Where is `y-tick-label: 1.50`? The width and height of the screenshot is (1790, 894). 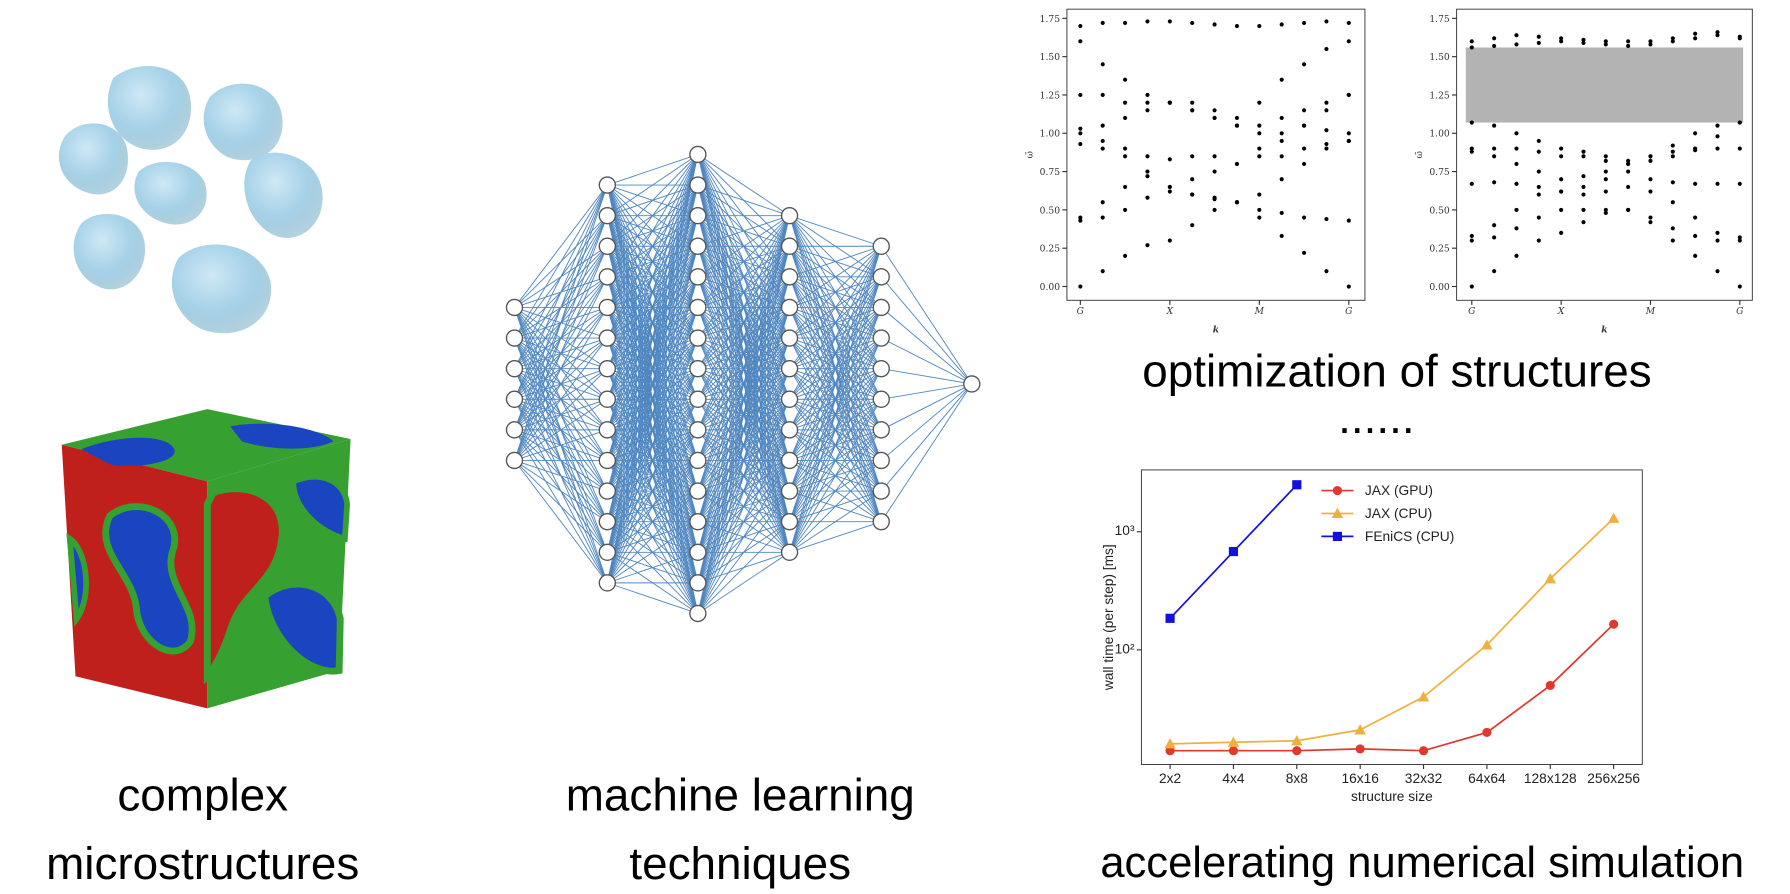 y-tick-label: 1.50 is located at coordinates (1050, 57).